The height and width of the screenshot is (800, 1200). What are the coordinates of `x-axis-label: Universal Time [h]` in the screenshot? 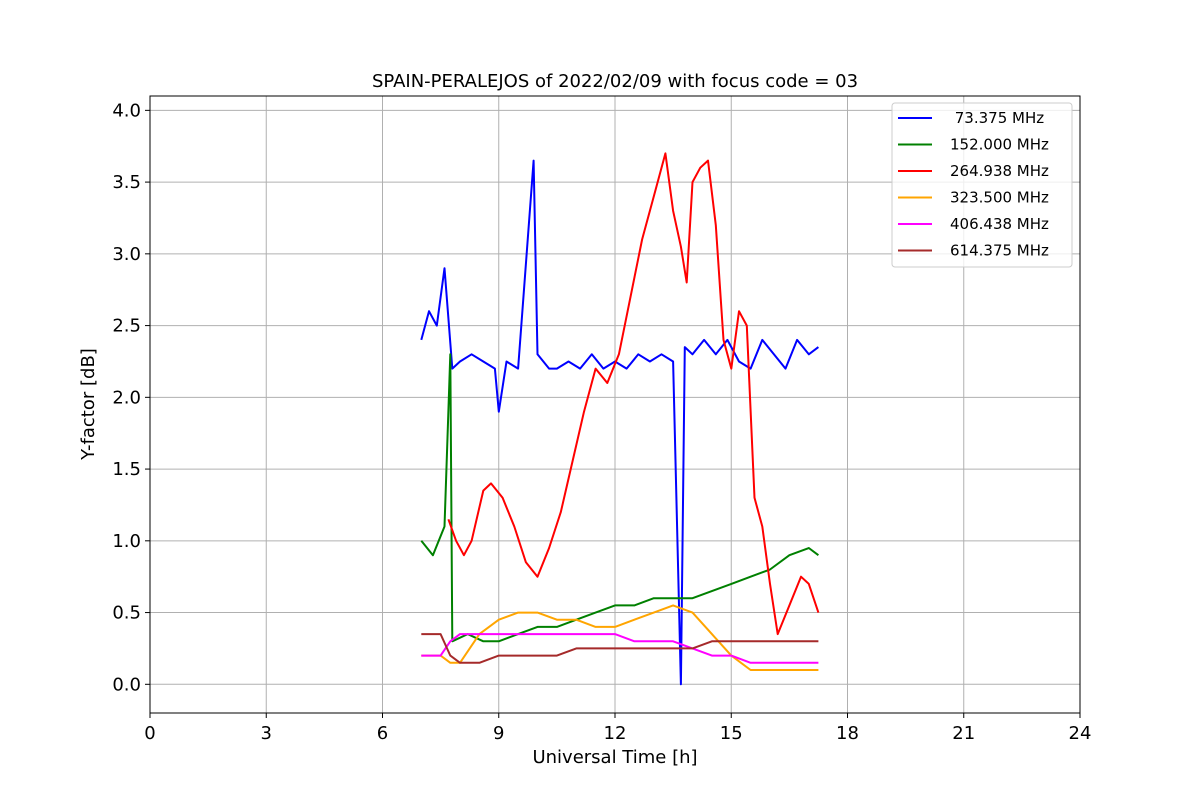 It's located at (614, 757).